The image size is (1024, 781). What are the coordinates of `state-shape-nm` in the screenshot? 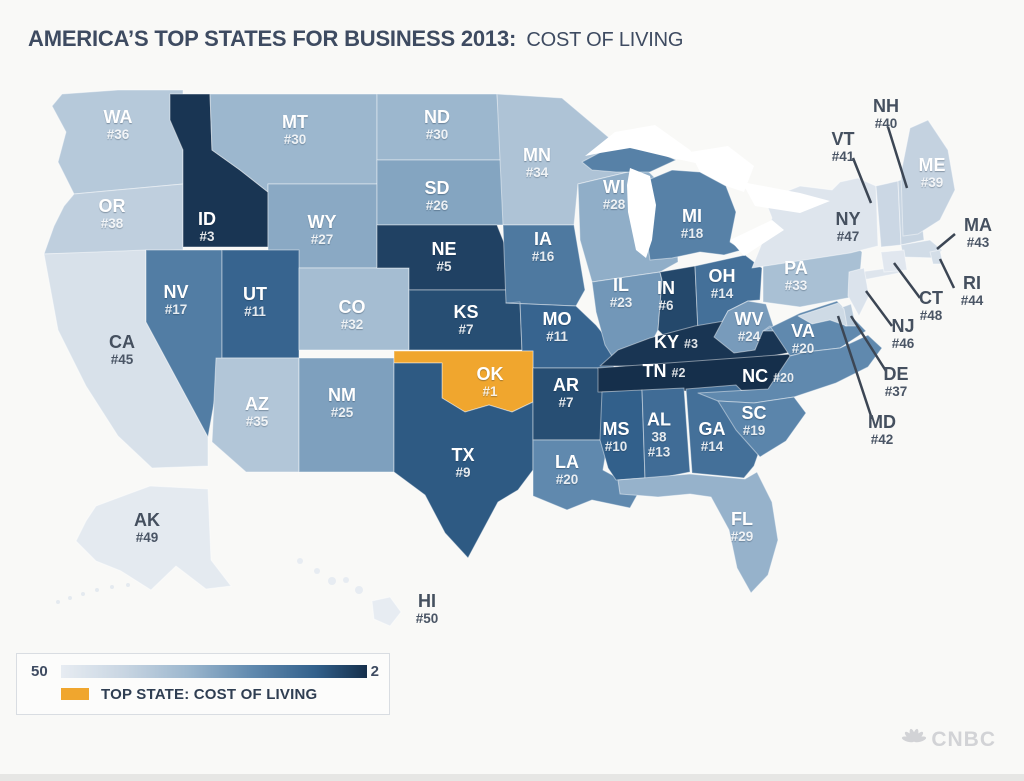 It's located at (346, 415).